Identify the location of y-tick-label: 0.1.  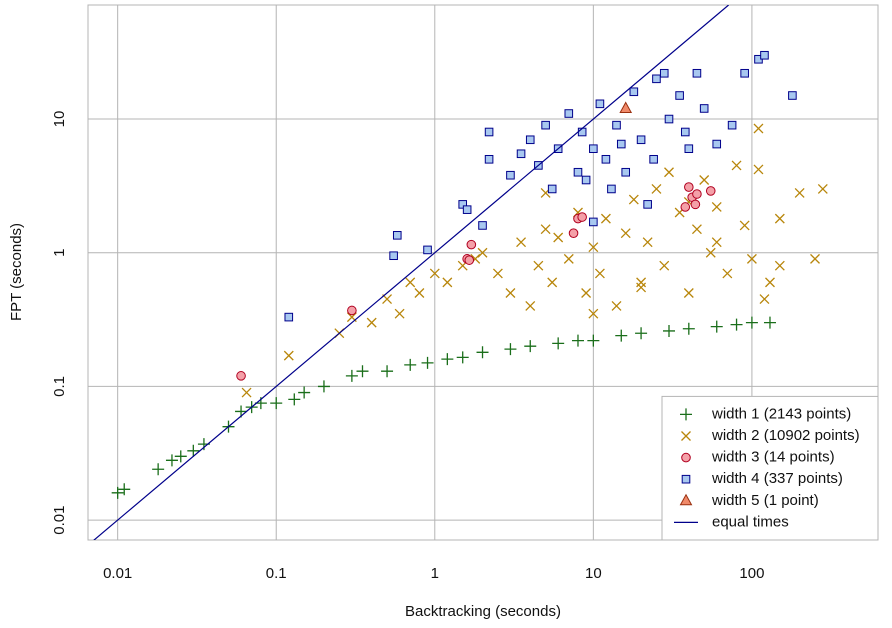
(59, 386).